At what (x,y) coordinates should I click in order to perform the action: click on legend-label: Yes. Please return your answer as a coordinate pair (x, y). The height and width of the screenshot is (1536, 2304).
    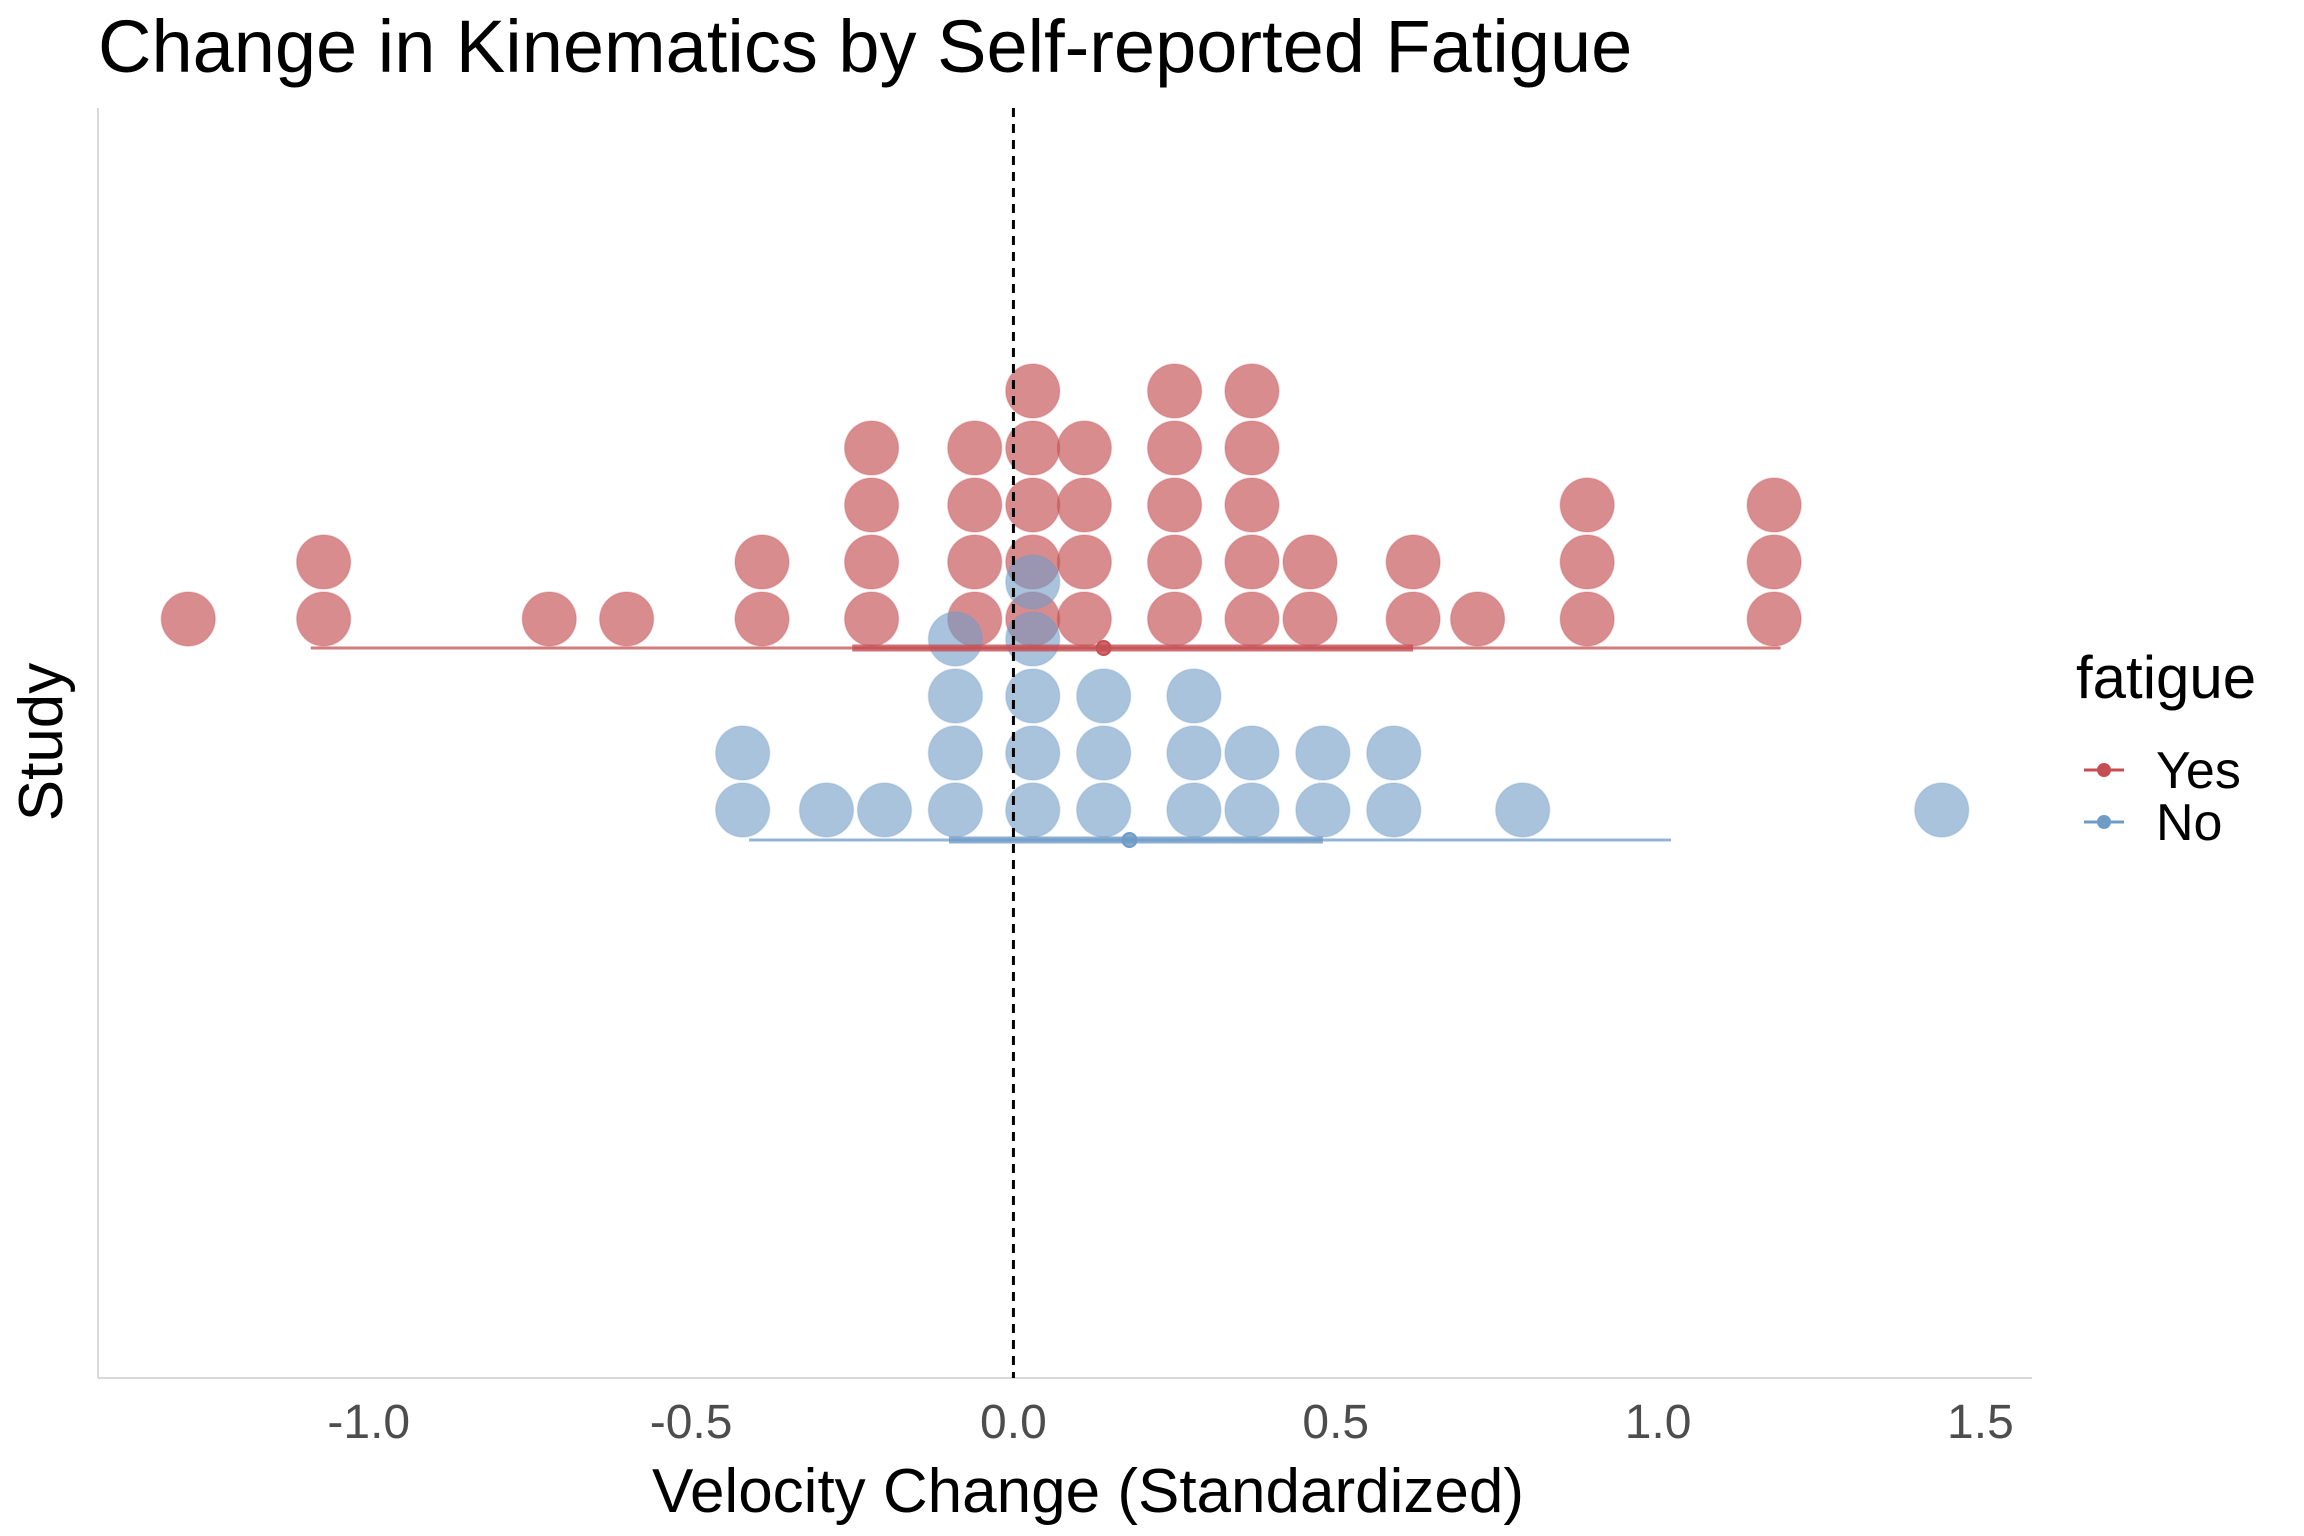
    Looking at the image, I should click on (2198, 771).